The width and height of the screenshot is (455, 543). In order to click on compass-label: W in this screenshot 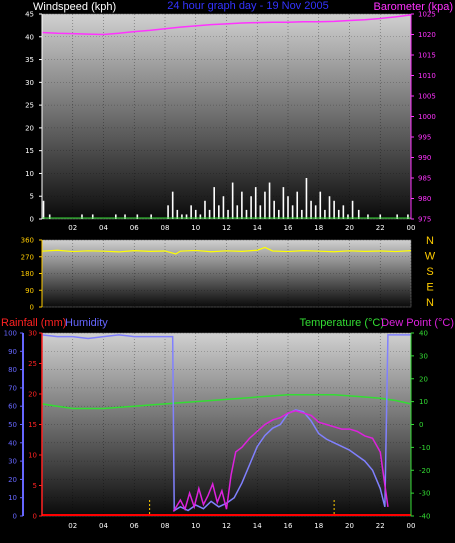, I will do `click(430, 257)`.